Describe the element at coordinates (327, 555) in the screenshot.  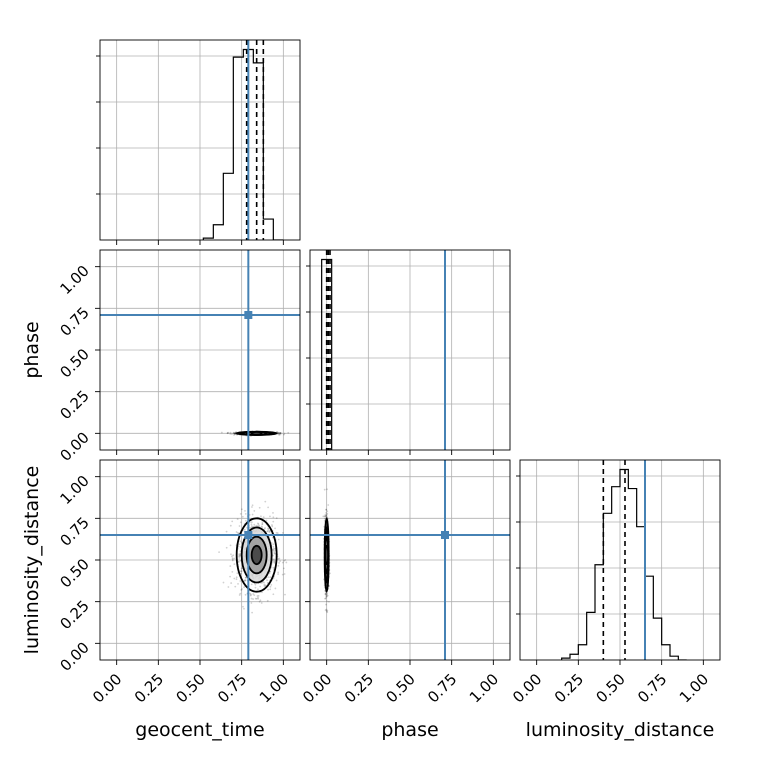
I see `density-contour` at that location.